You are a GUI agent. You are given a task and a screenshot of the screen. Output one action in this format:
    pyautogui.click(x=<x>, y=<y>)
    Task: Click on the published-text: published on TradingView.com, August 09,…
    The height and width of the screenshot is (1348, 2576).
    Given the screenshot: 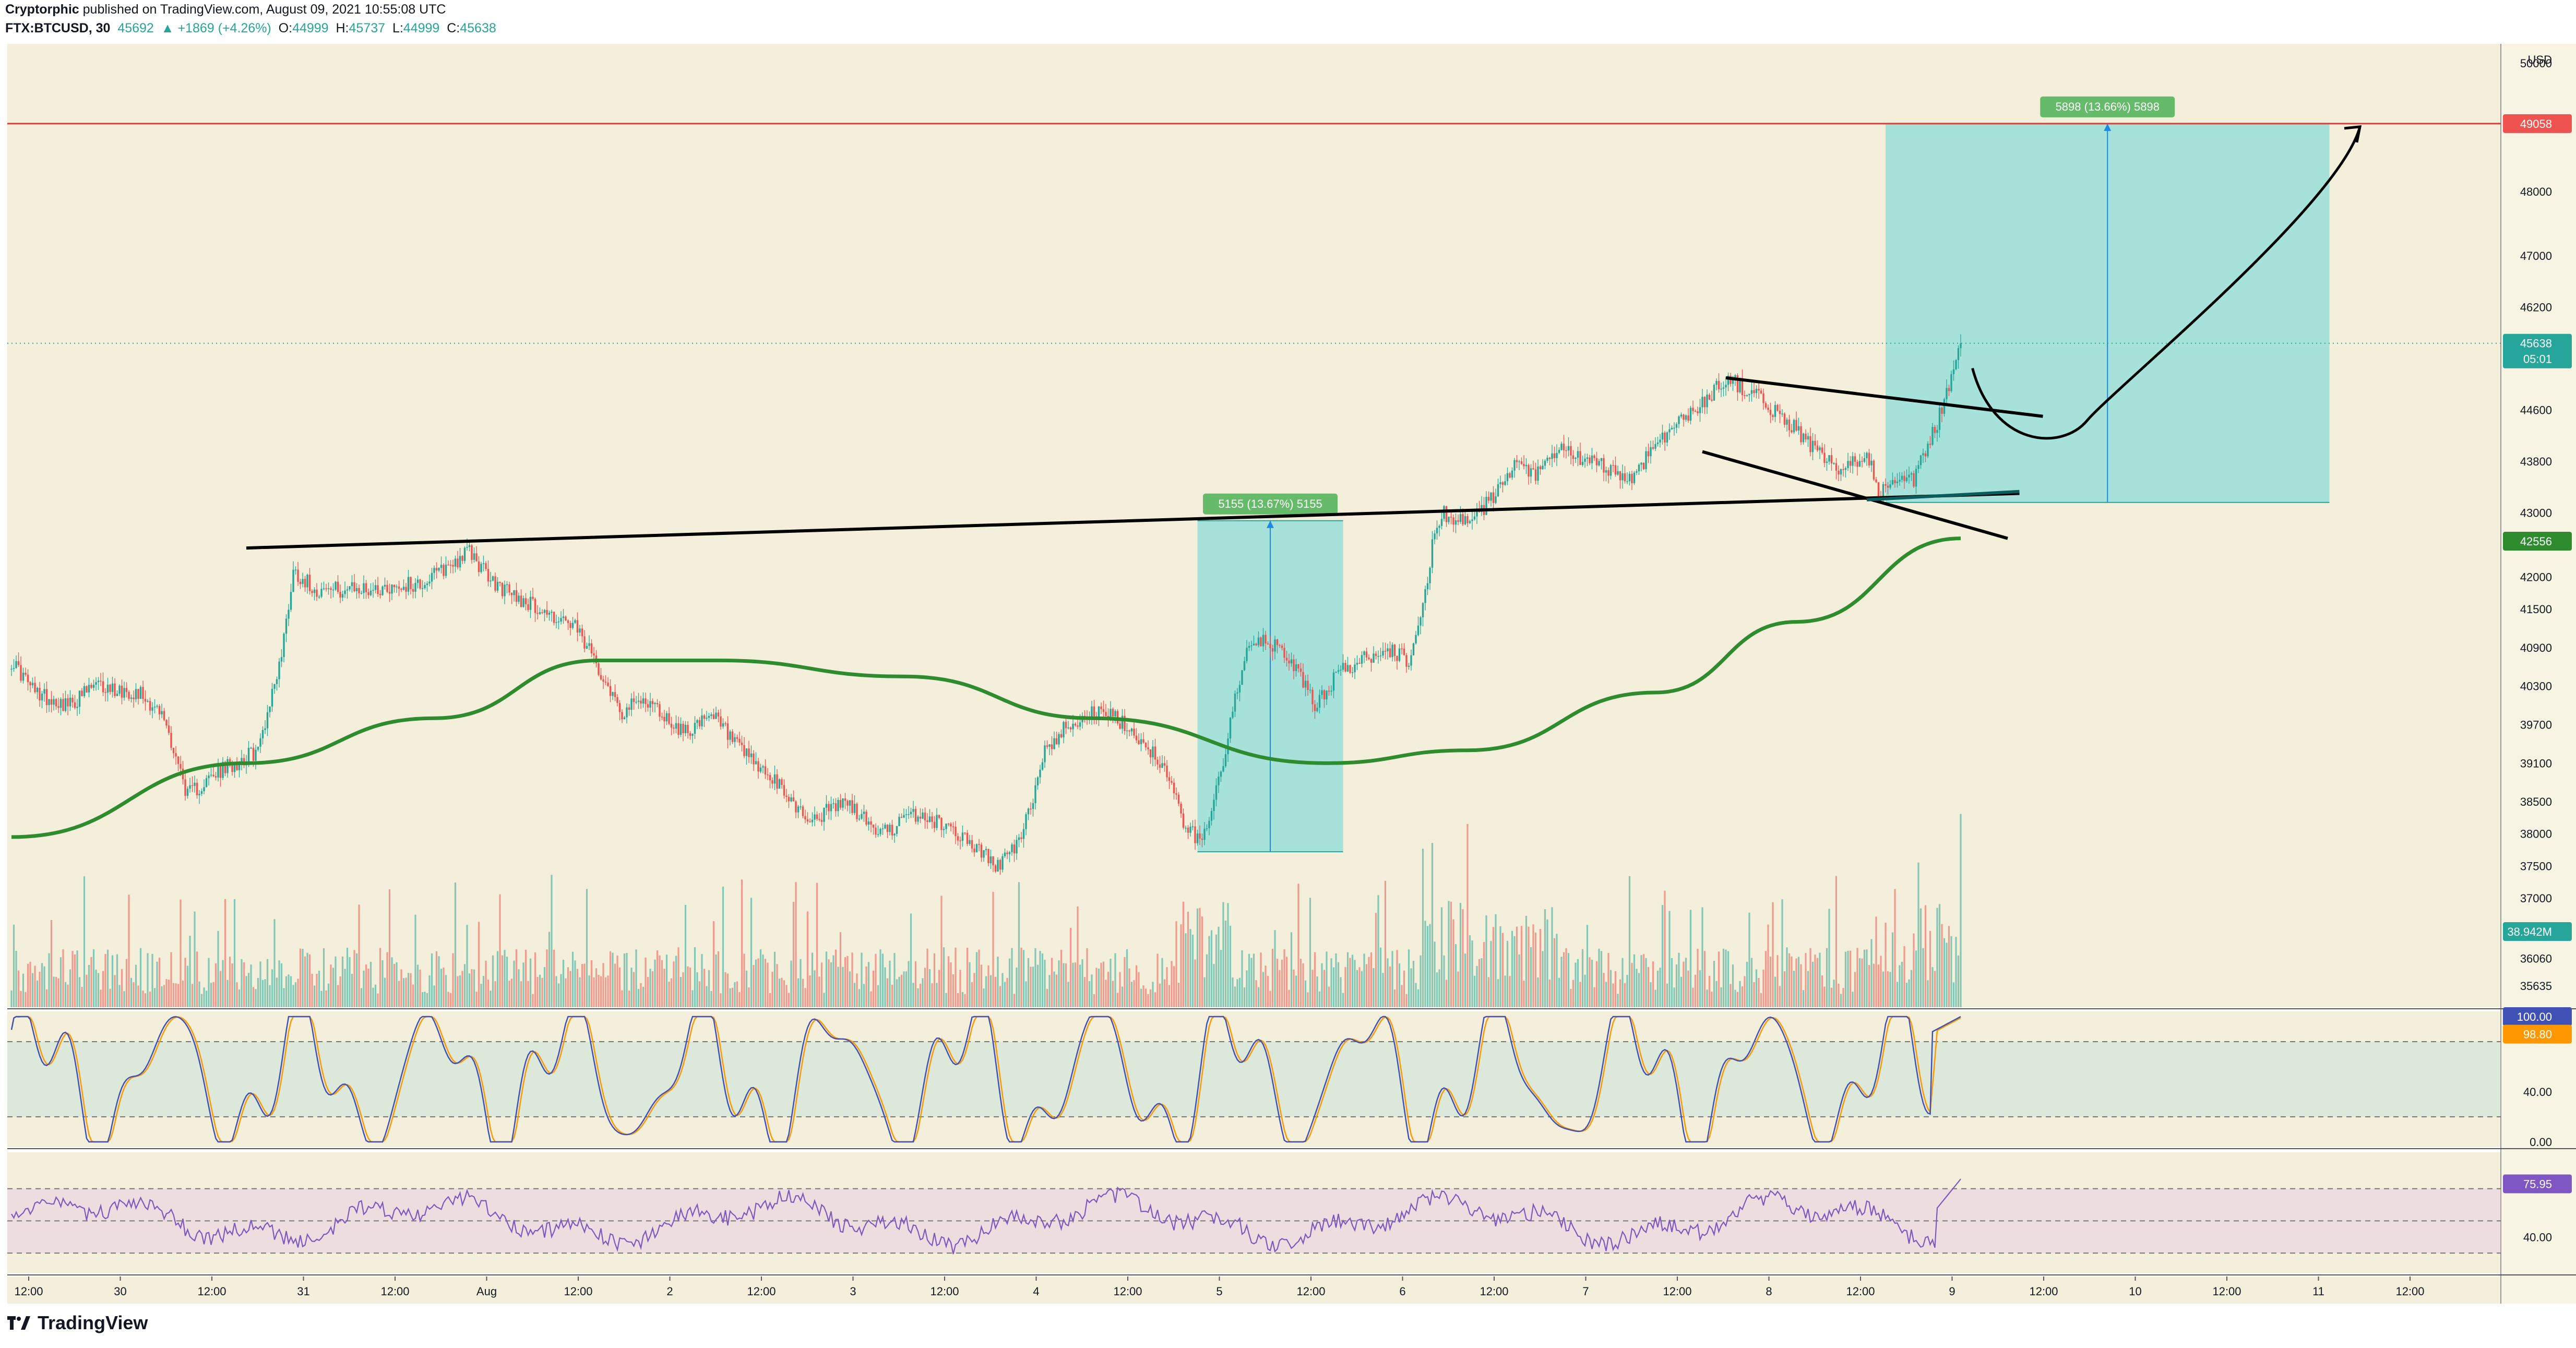 What is the action you would take?
    pyautogui.click(x=264, y=9)
    